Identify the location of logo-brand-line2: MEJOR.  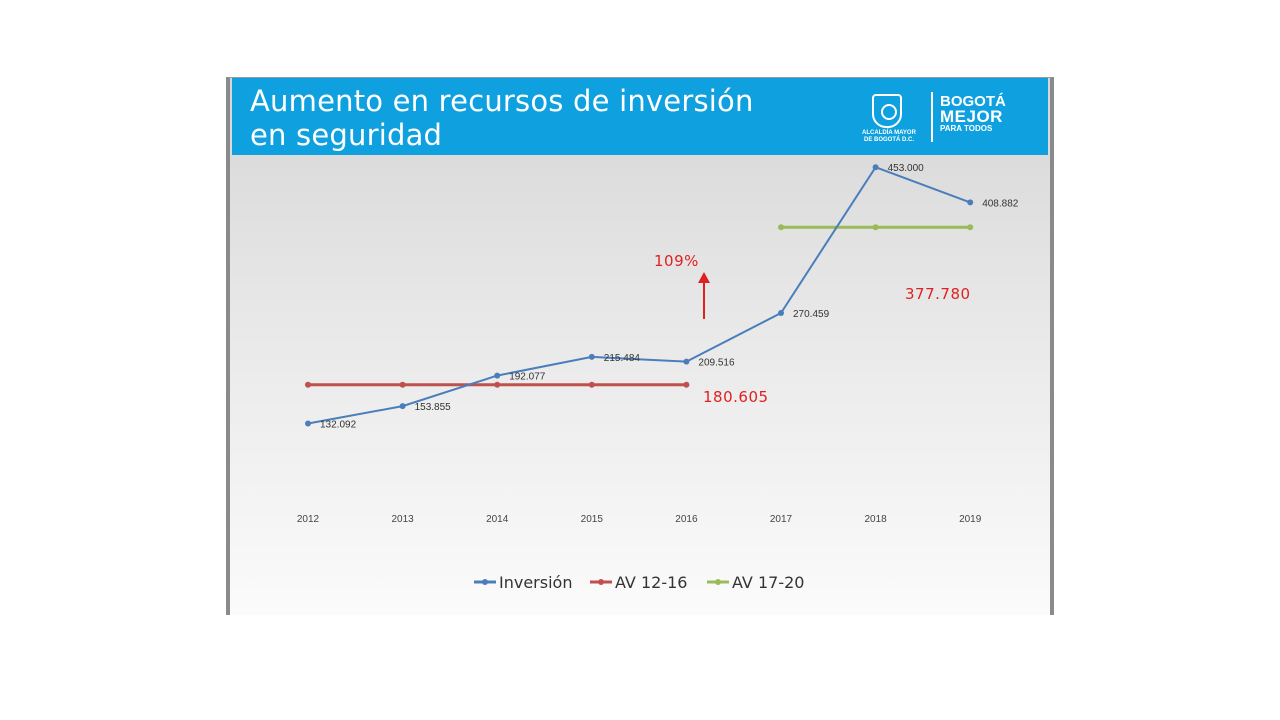
(971, 116).